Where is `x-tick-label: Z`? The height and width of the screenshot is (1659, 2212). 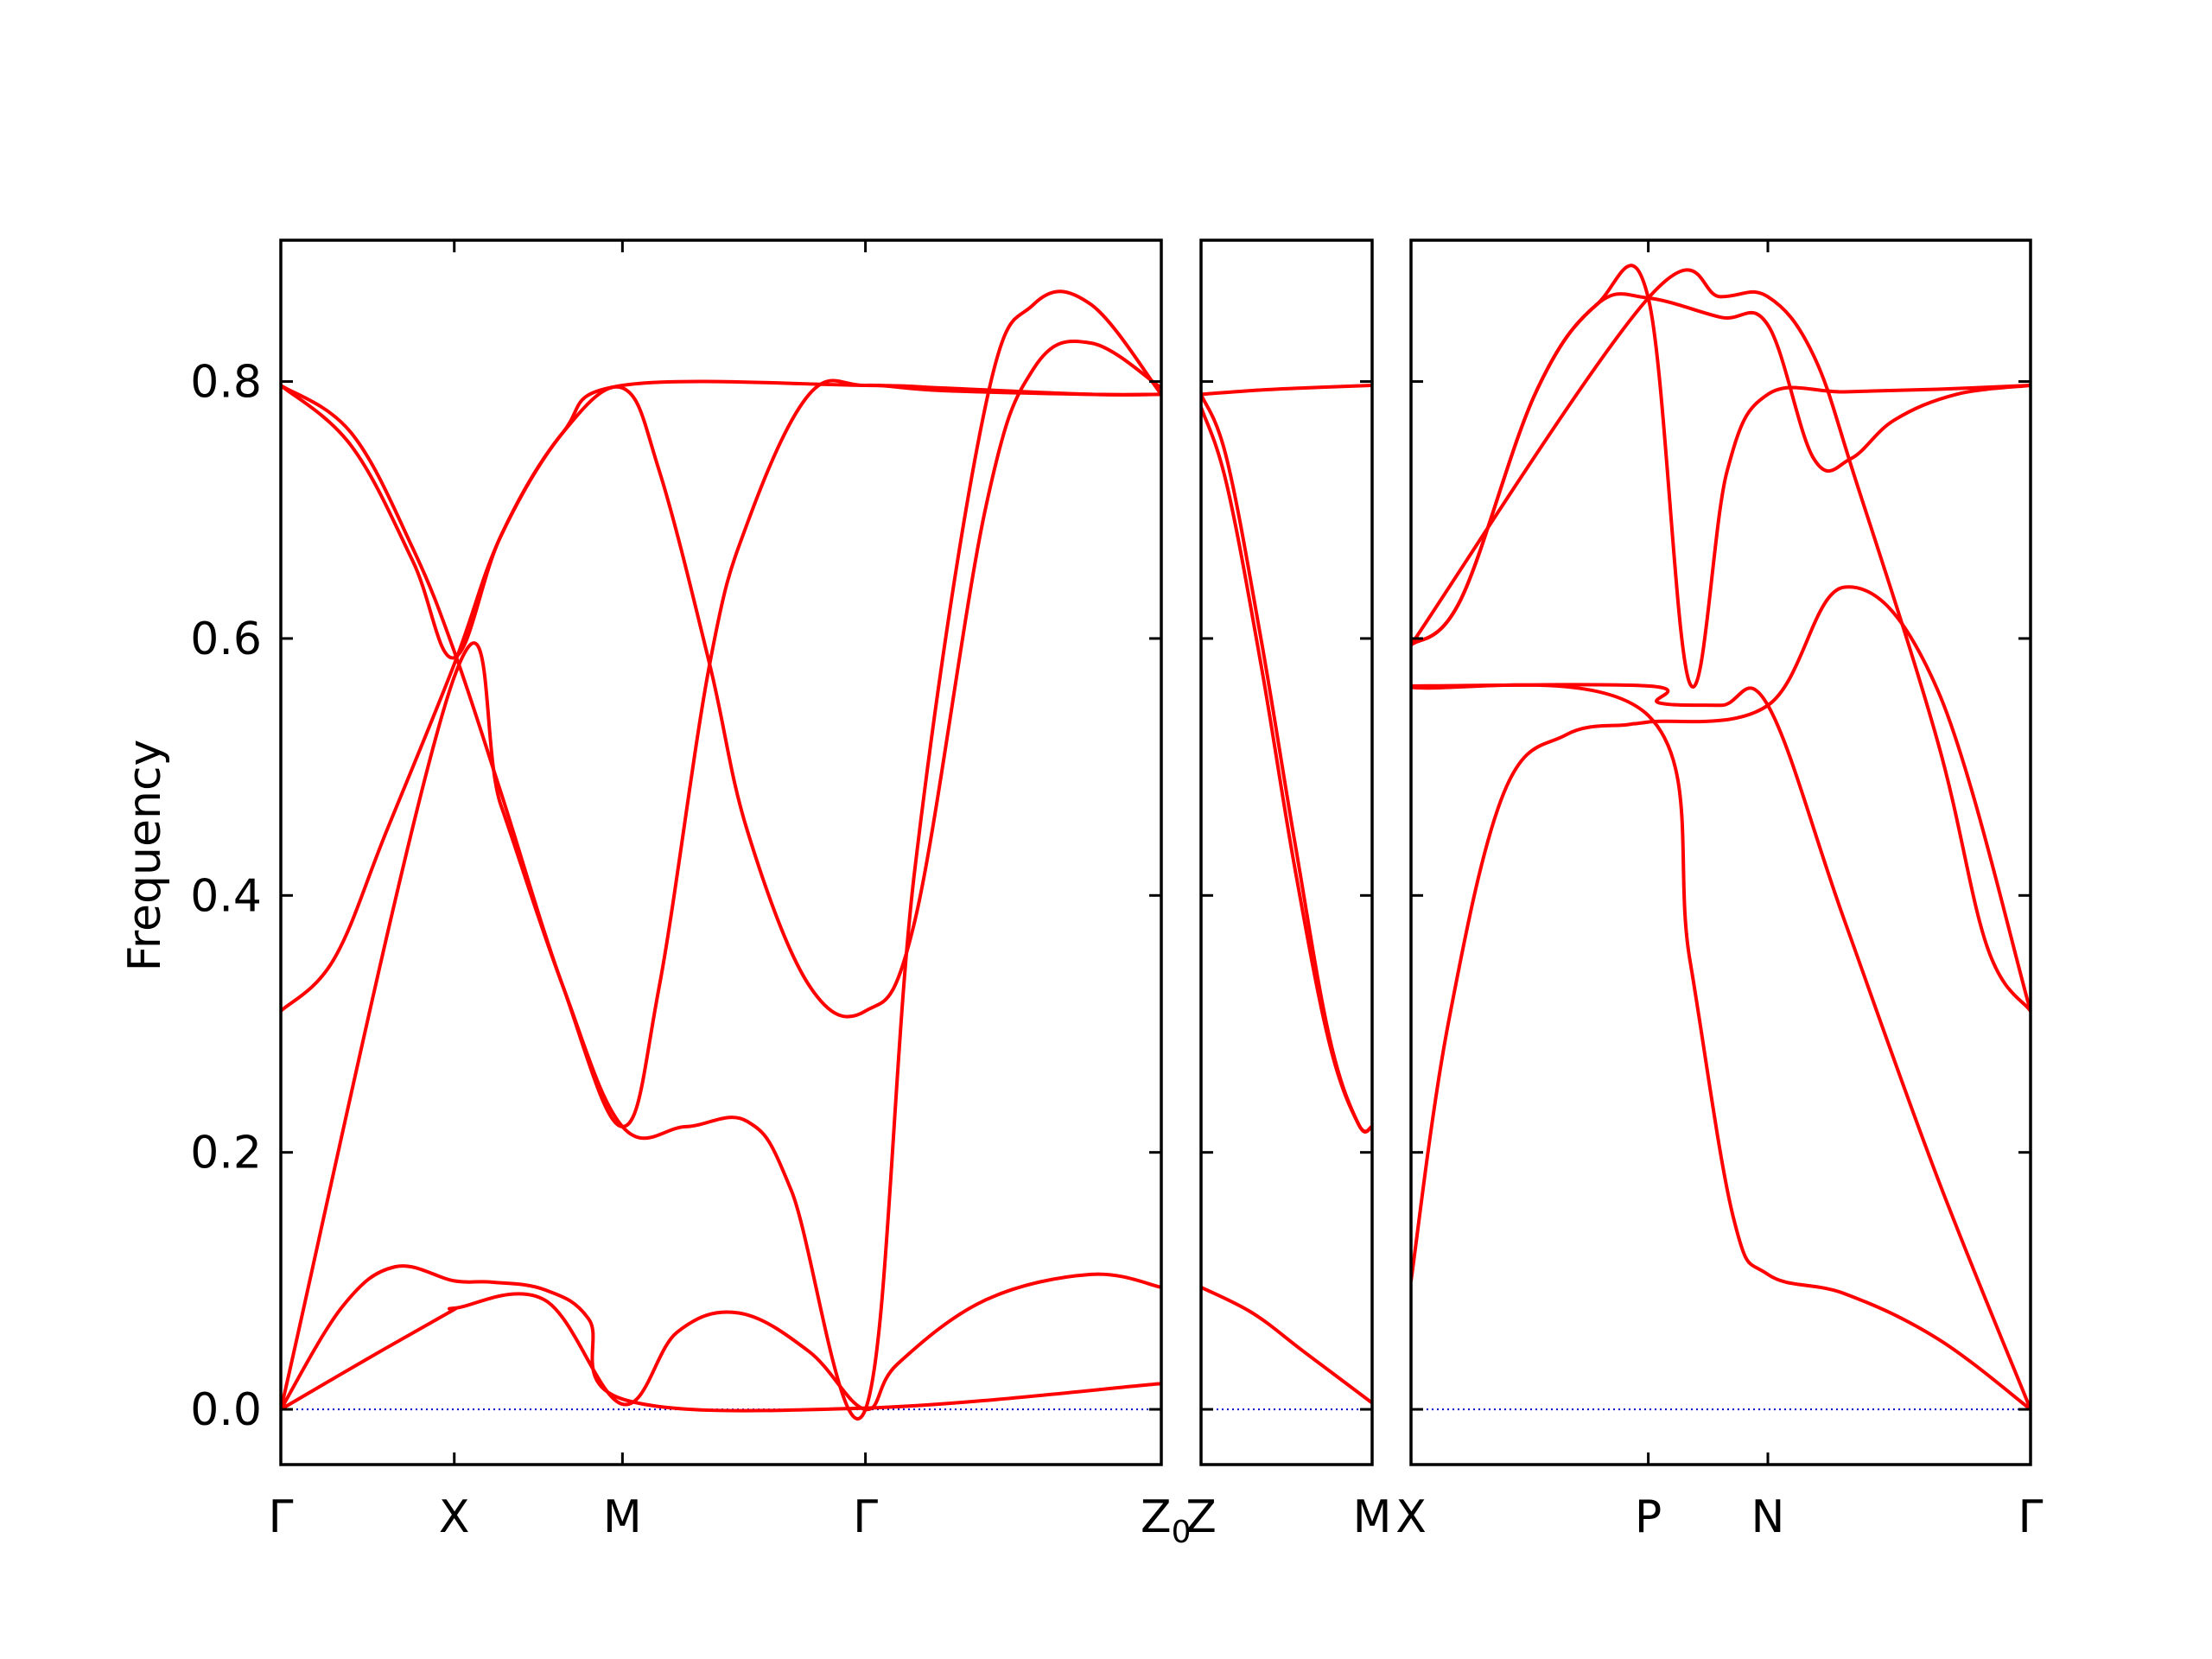 x-tick-label: Z is located at coordinates (1201, 1517).